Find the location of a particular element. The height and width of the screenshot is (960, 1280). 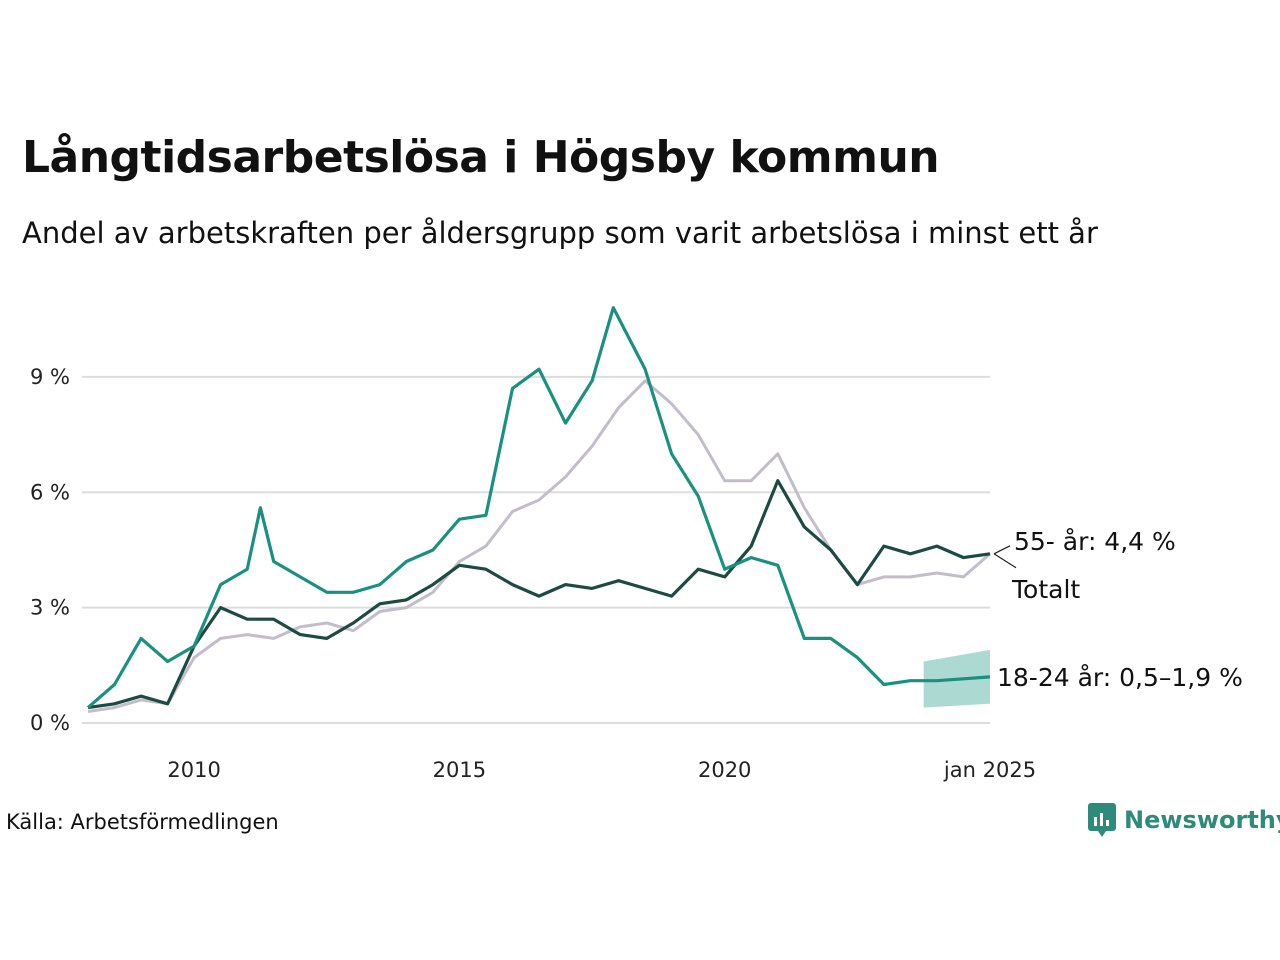

x-tick-label: 2020 is located at coordinates (724, 770).